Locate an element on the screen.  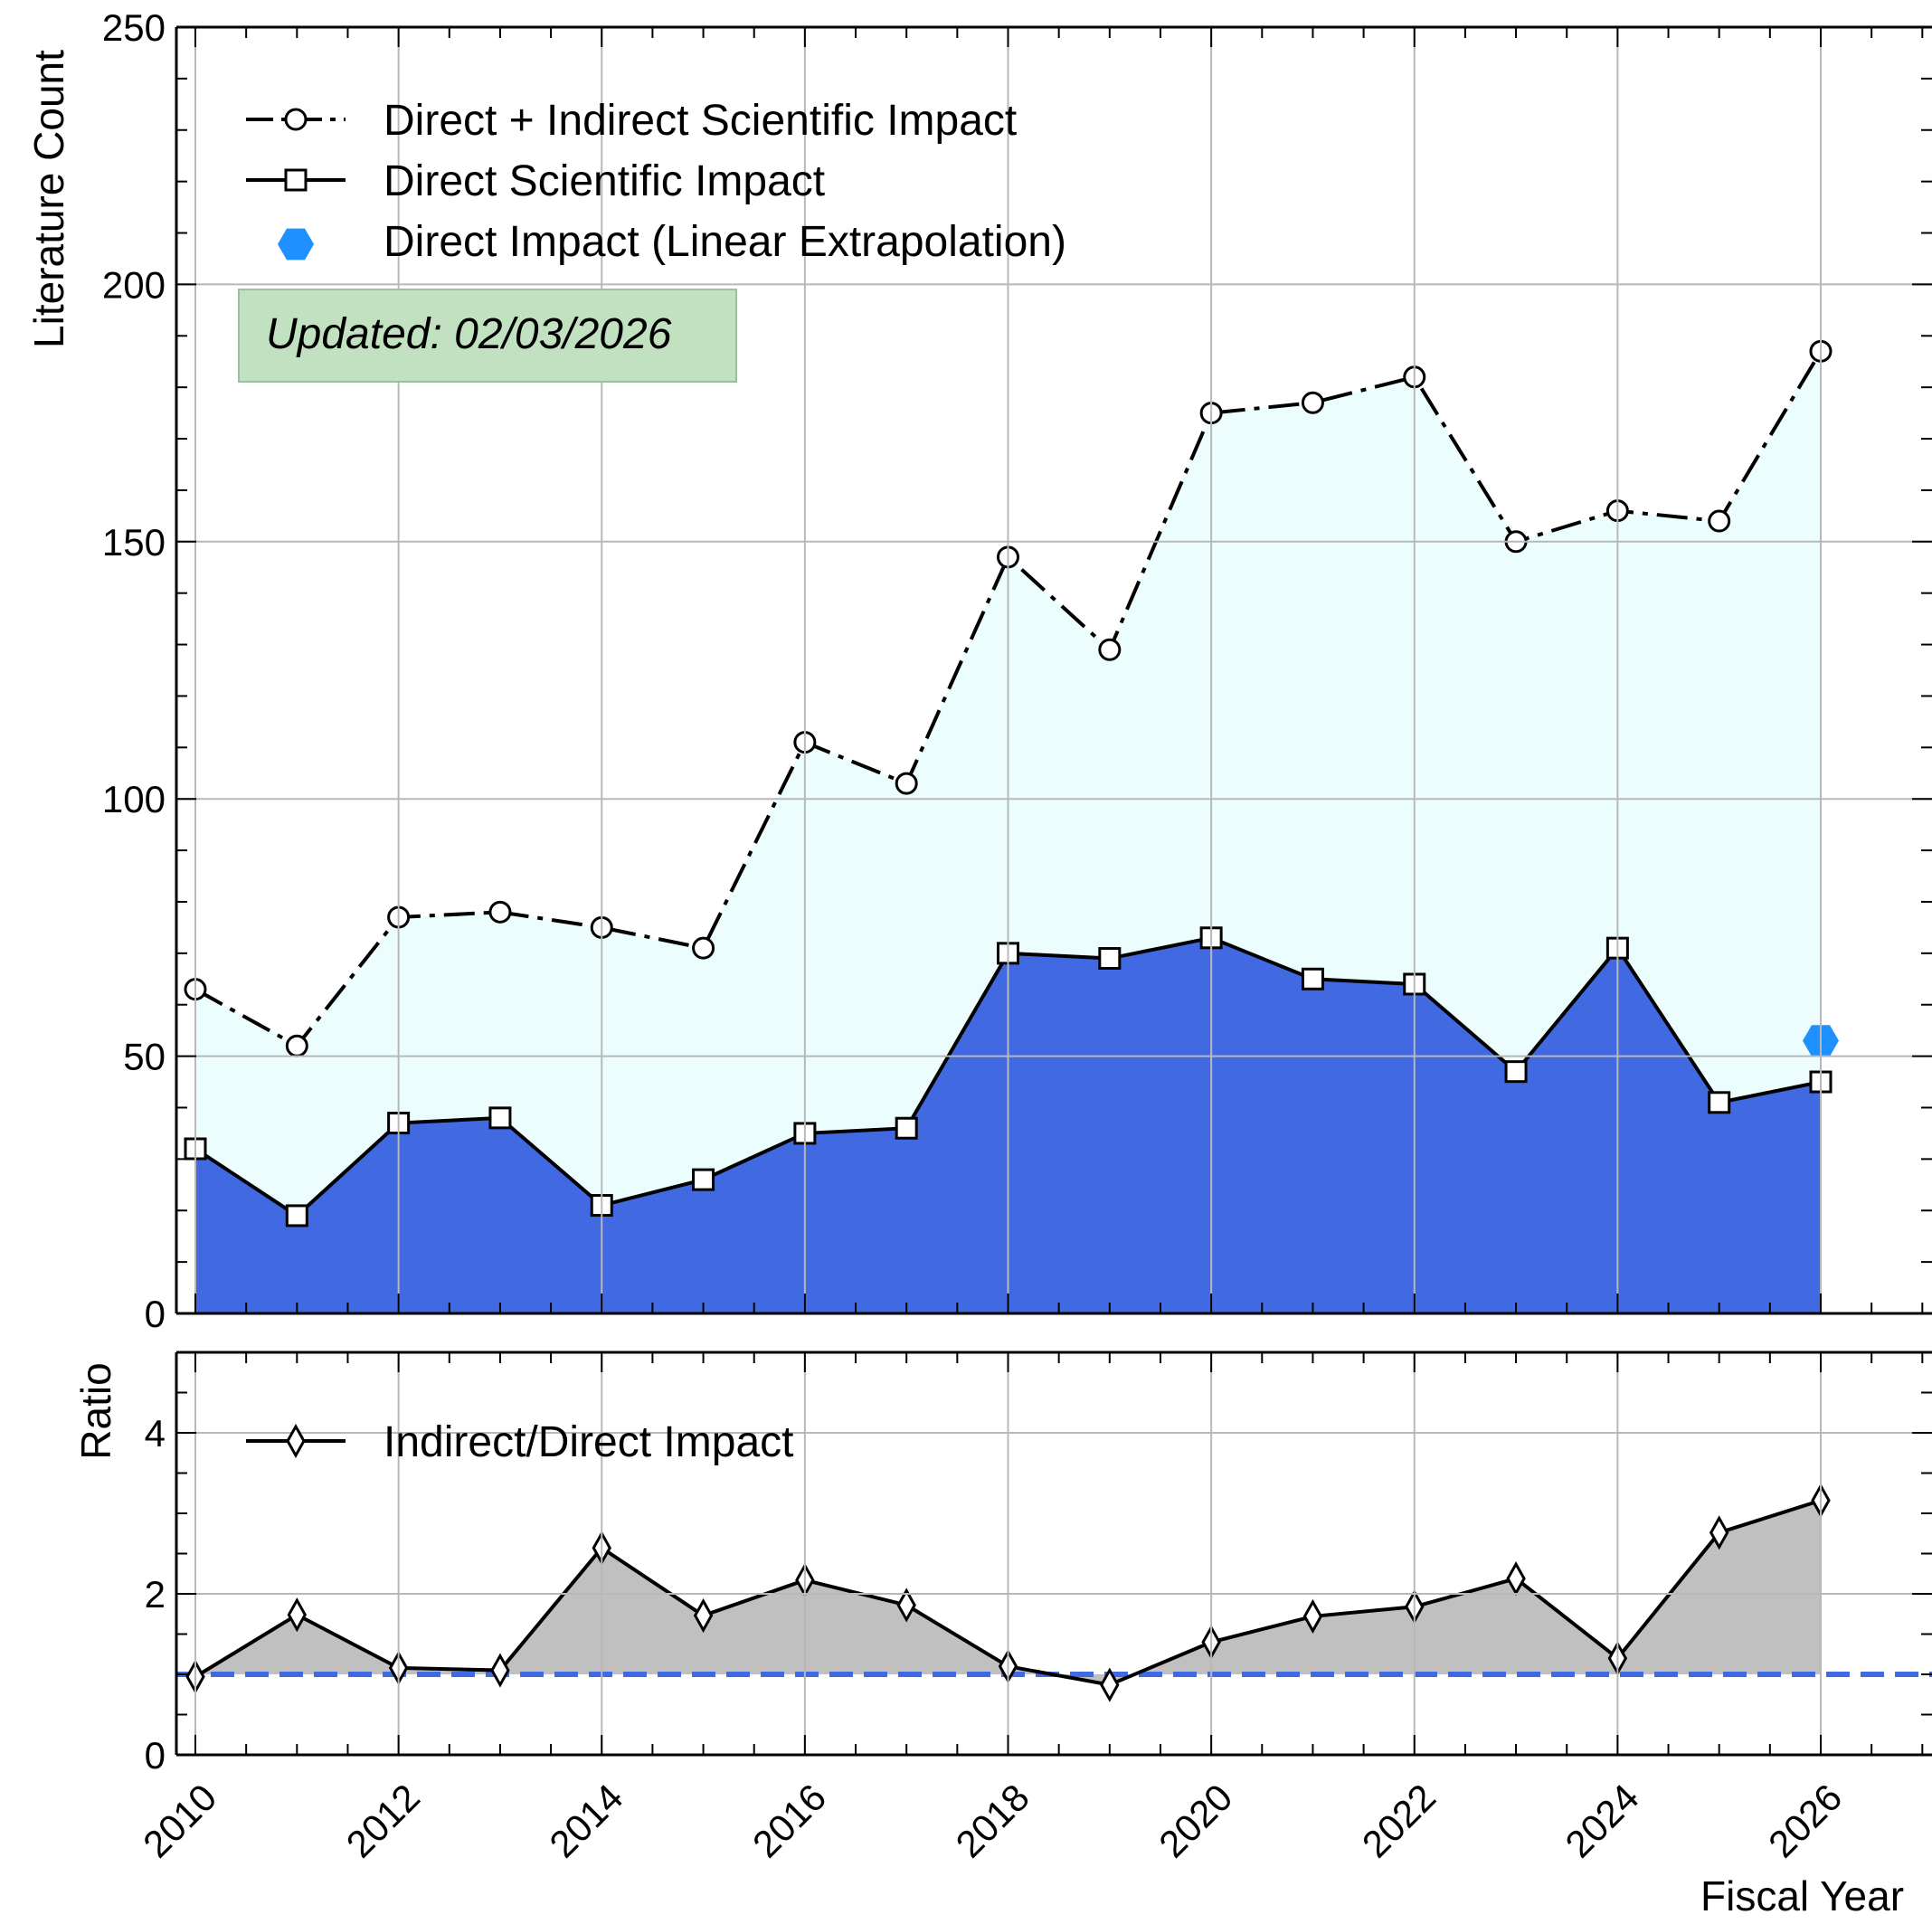
bottom-legend: Indirect/Direct Impact is located at coordinates (519, 1442).